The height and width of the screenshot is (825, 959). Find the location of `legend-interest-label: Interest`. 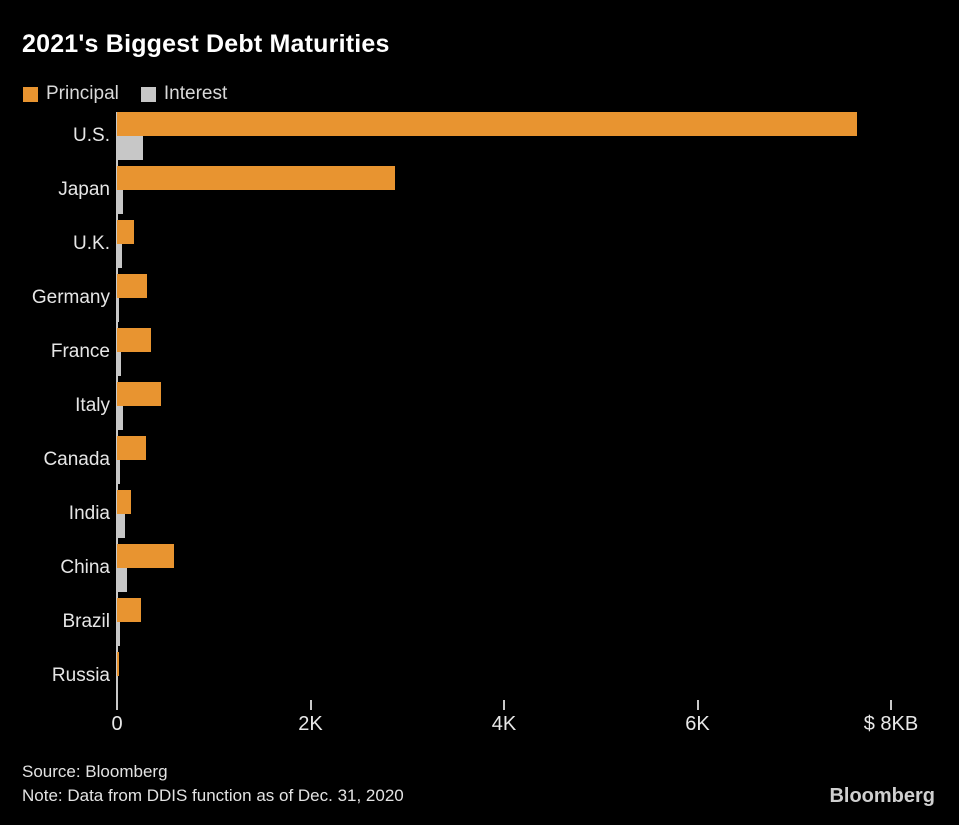

legend-interest-label: Interest is located at coordinates (195, 93).